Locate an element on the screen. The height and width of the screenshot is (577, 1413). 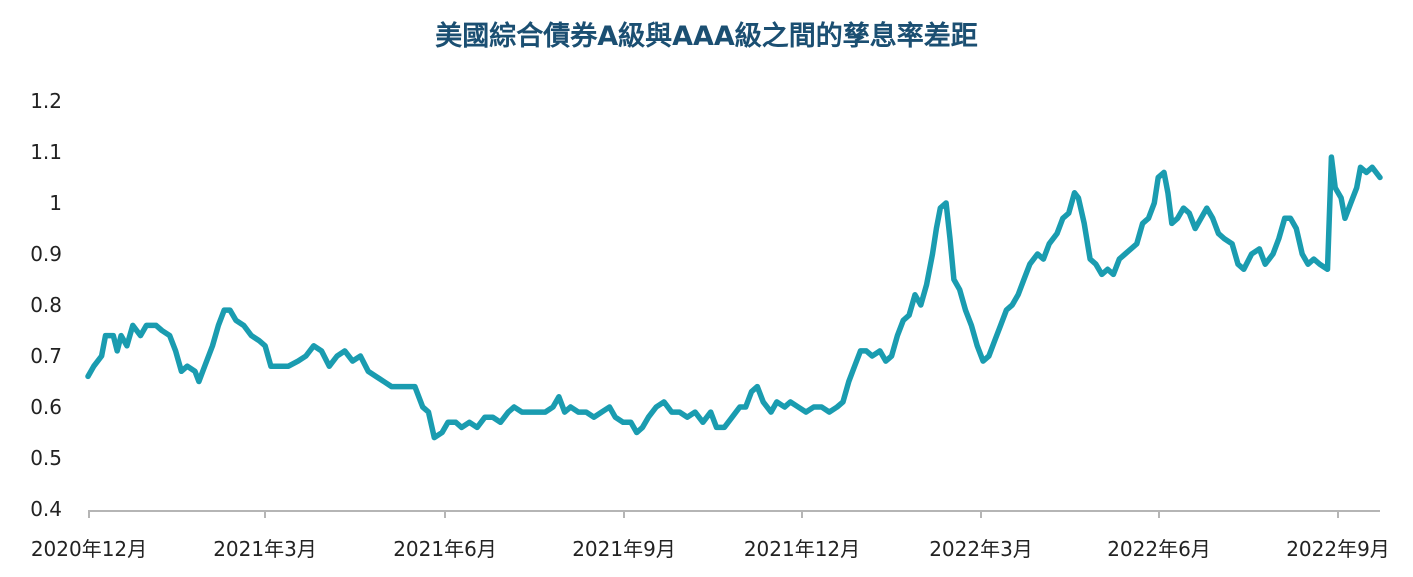
x-tick-label: 2022年6月 is located at coordinates (1159, 549).